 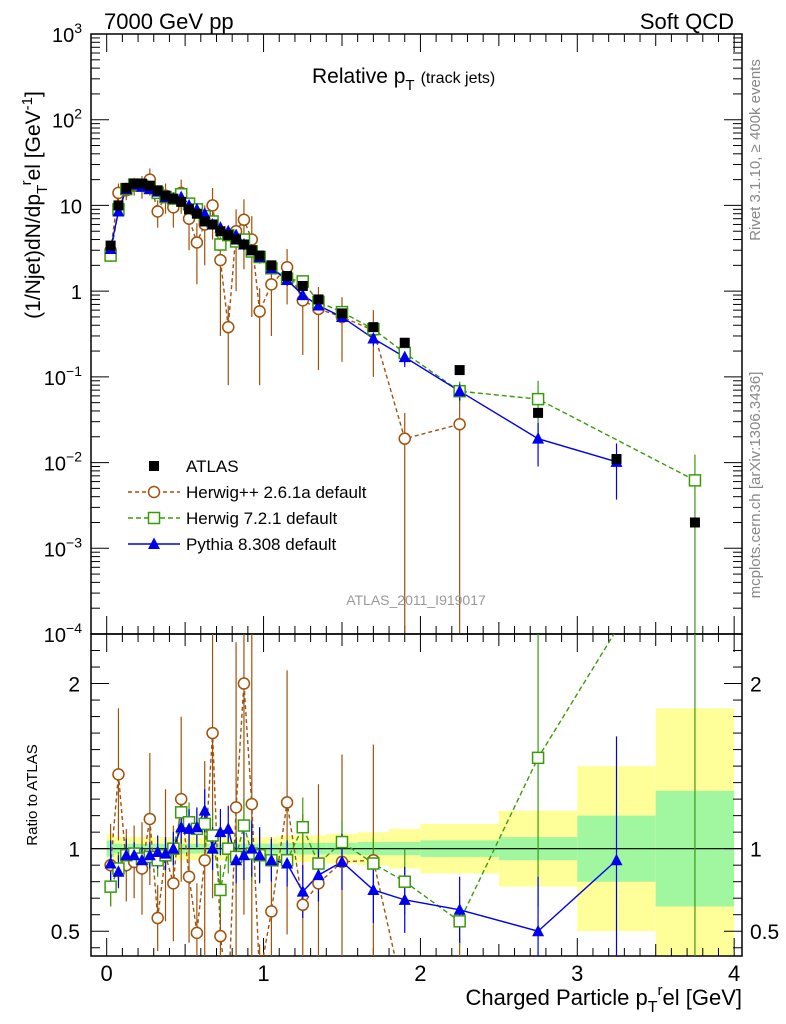 I want to click on herwig7-main-point, so click(x=538, y=399).